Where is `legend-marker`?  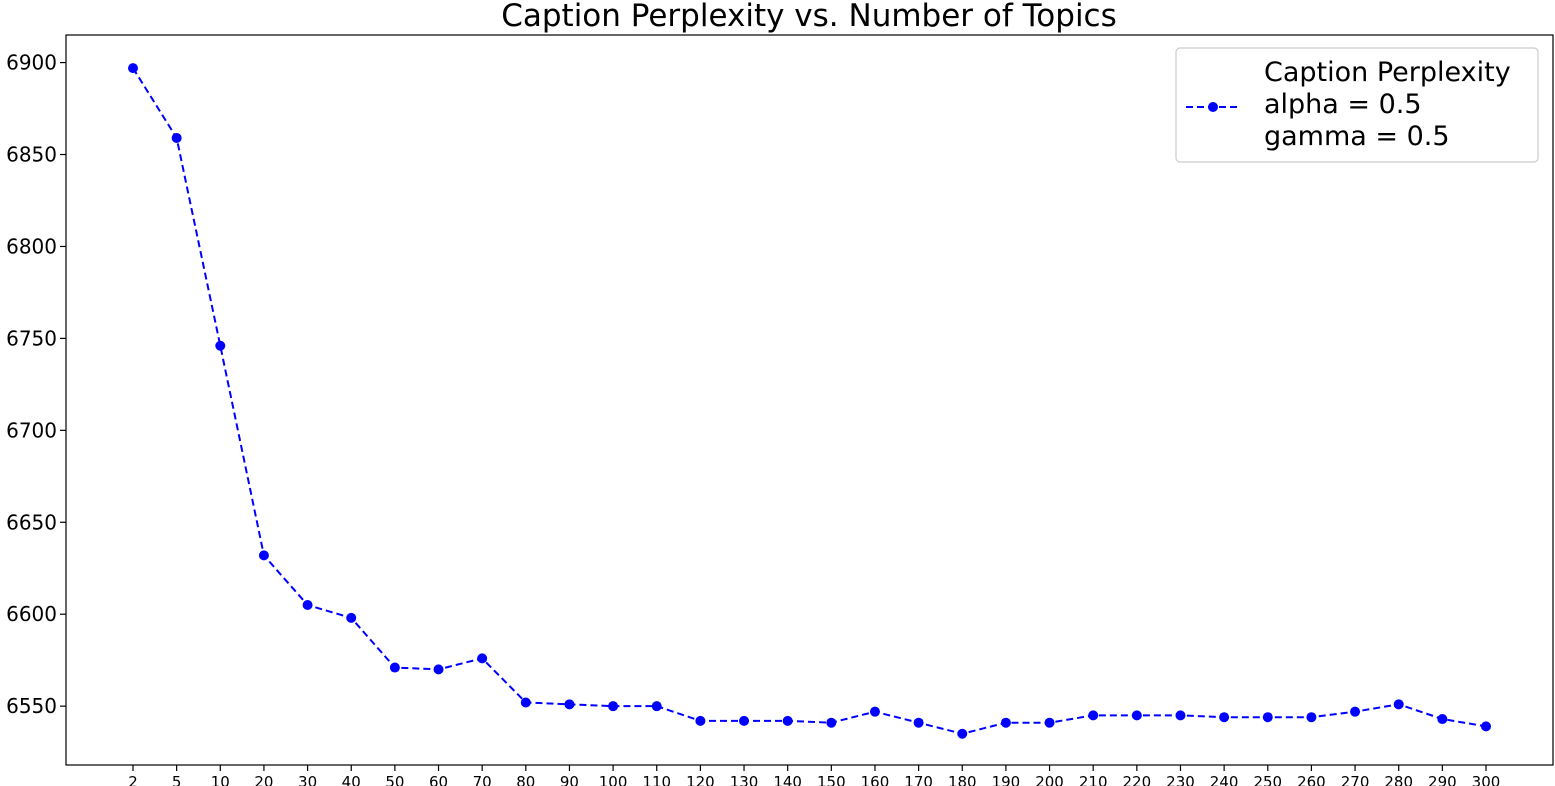 legend-marker is located at coordinates (1213, 107).